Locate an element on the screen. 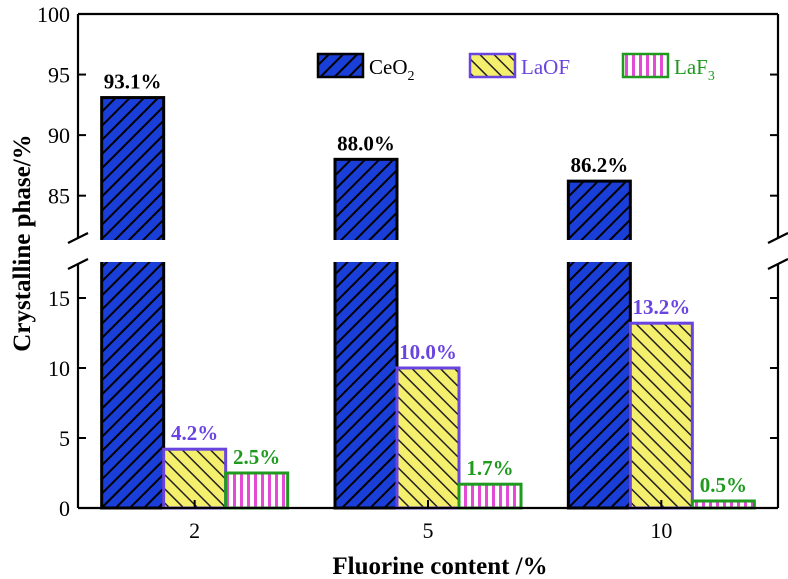  data-label-ceo2-10: 86.2% is located at coordinates (599, 165).